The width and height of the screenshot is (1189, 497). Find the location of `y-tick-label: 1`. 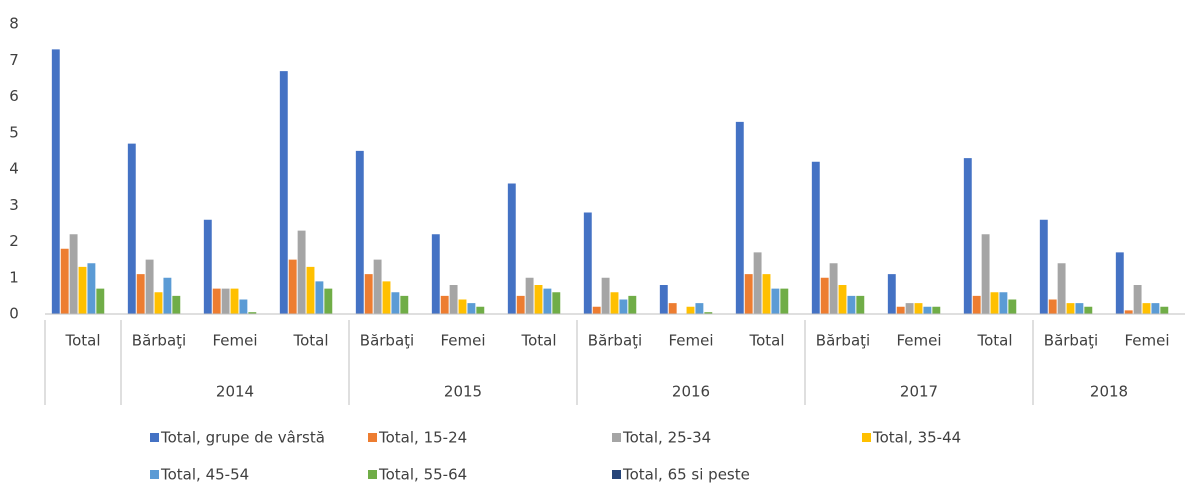

y-tick-label: 1 is located at coordinates (14, 277).